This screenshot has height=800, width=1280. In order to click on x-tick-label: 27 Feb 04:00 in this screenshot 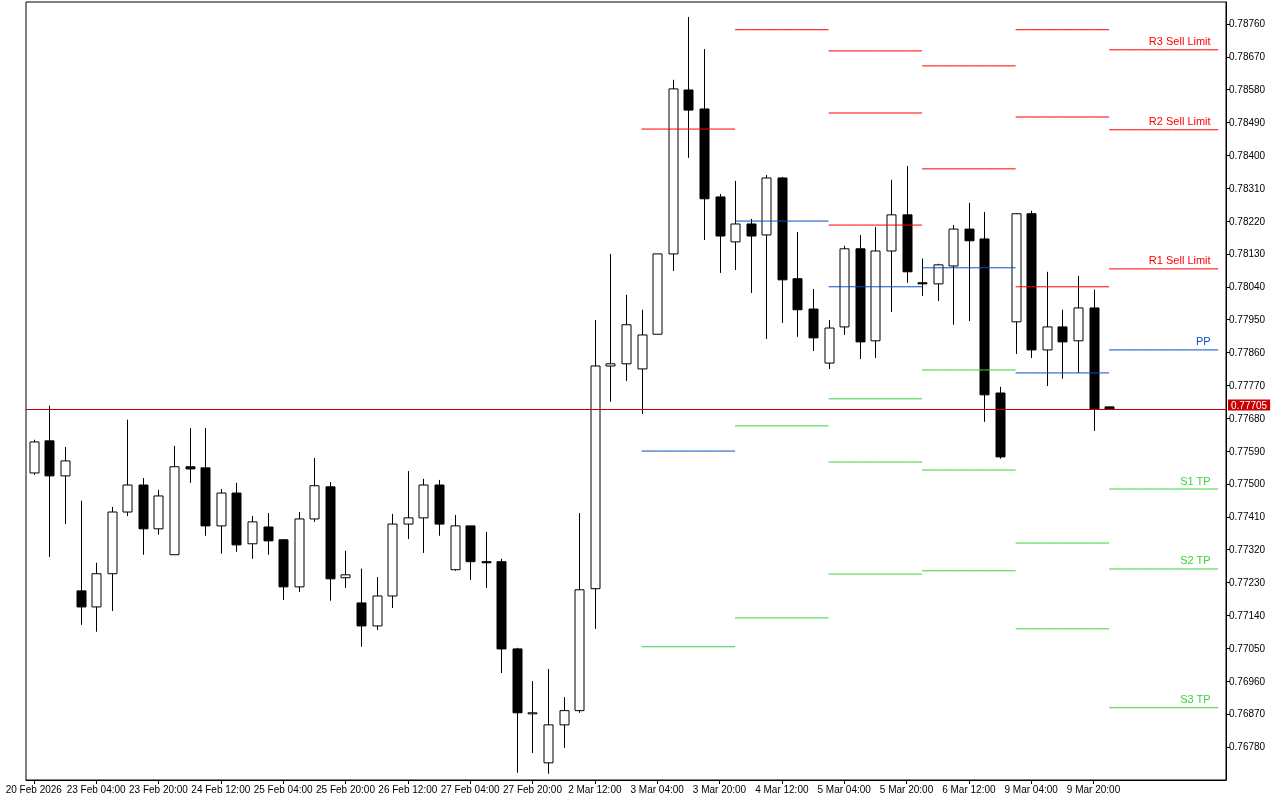, I will do `click(470, 789)`.